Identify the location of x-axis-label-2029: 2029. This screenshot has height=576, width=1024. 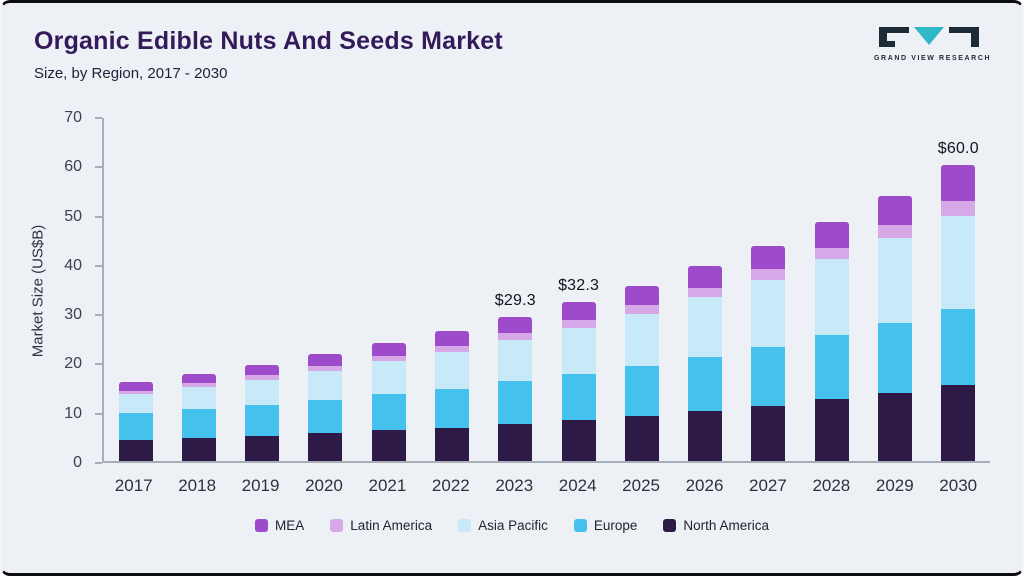
(894, 485).